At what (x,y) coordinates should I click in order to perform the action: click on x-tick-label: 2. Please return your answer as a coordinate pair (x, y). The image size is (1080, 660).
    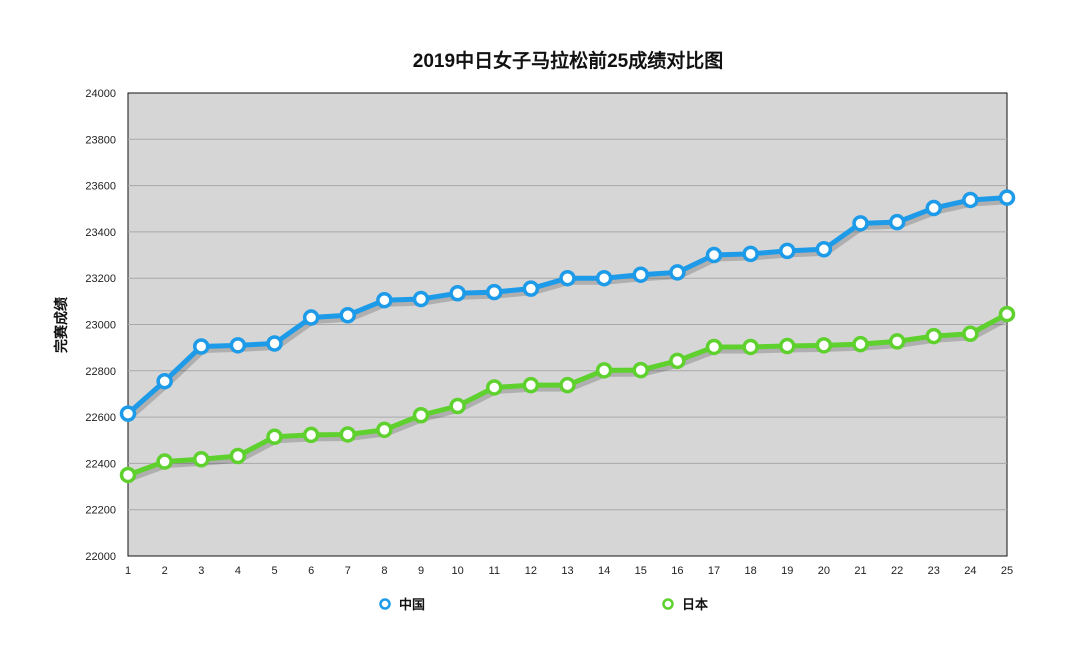
    Looking at the image, I should click on (165, 571).